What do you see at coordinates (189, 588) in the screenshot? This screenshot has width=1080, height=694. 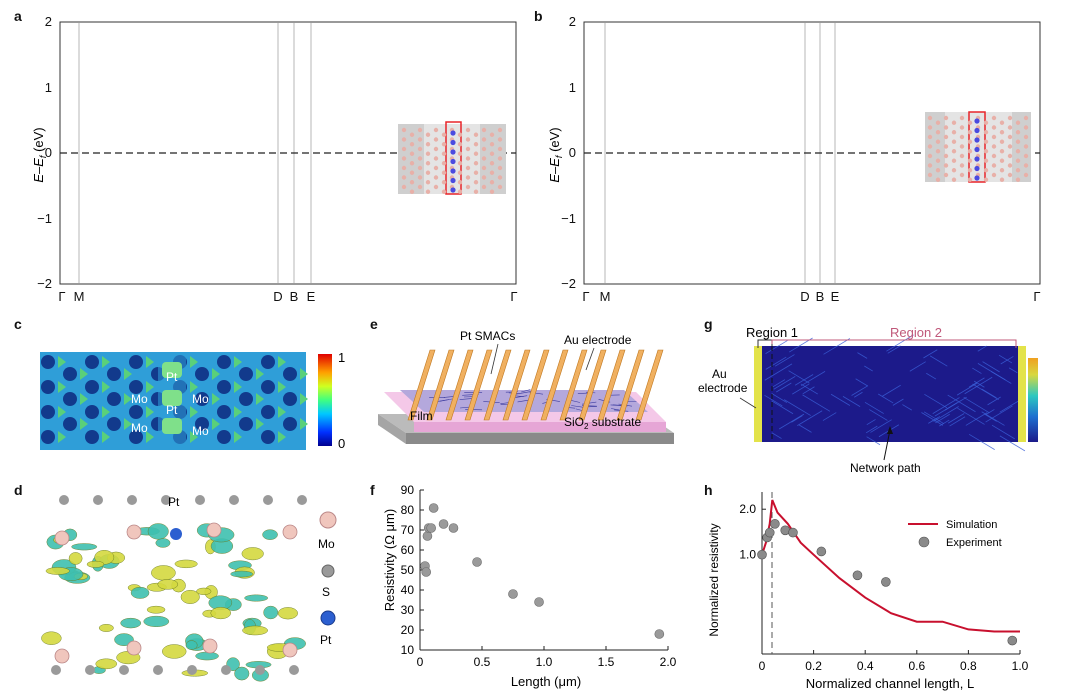 I see `charge-difference-d: Pt Mo S Pt` at bounding box center [189, 588].